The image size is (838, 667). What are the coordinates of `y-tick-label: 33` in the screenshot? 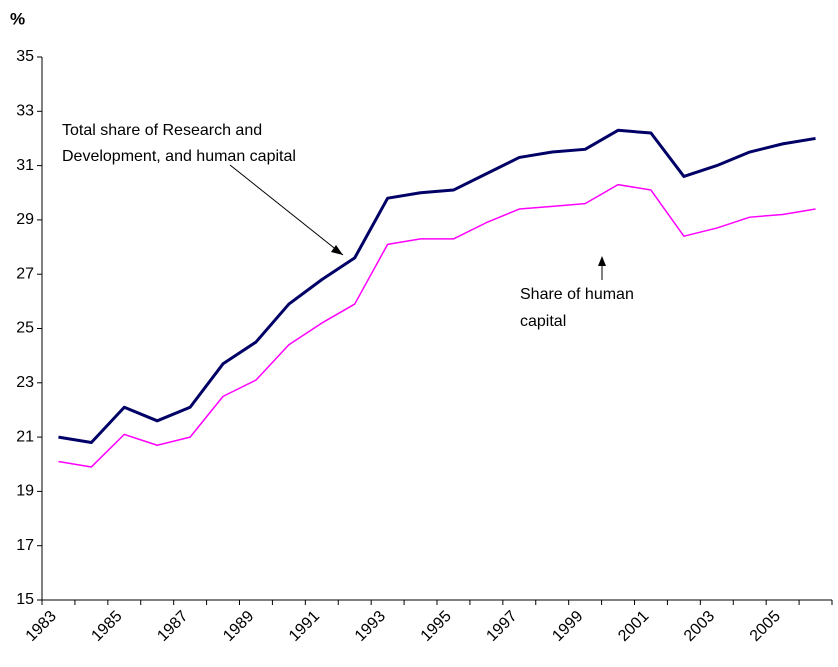 It's located at (25, 111).